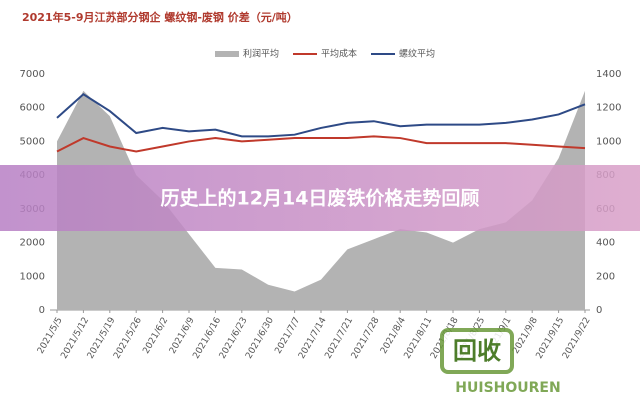 This screenshot has height=400, width=640. What do you see at coordinates (507, 388) in the screenshot?
I see `logo-text: HUISHOUREN` at bounding box center [507, 388].